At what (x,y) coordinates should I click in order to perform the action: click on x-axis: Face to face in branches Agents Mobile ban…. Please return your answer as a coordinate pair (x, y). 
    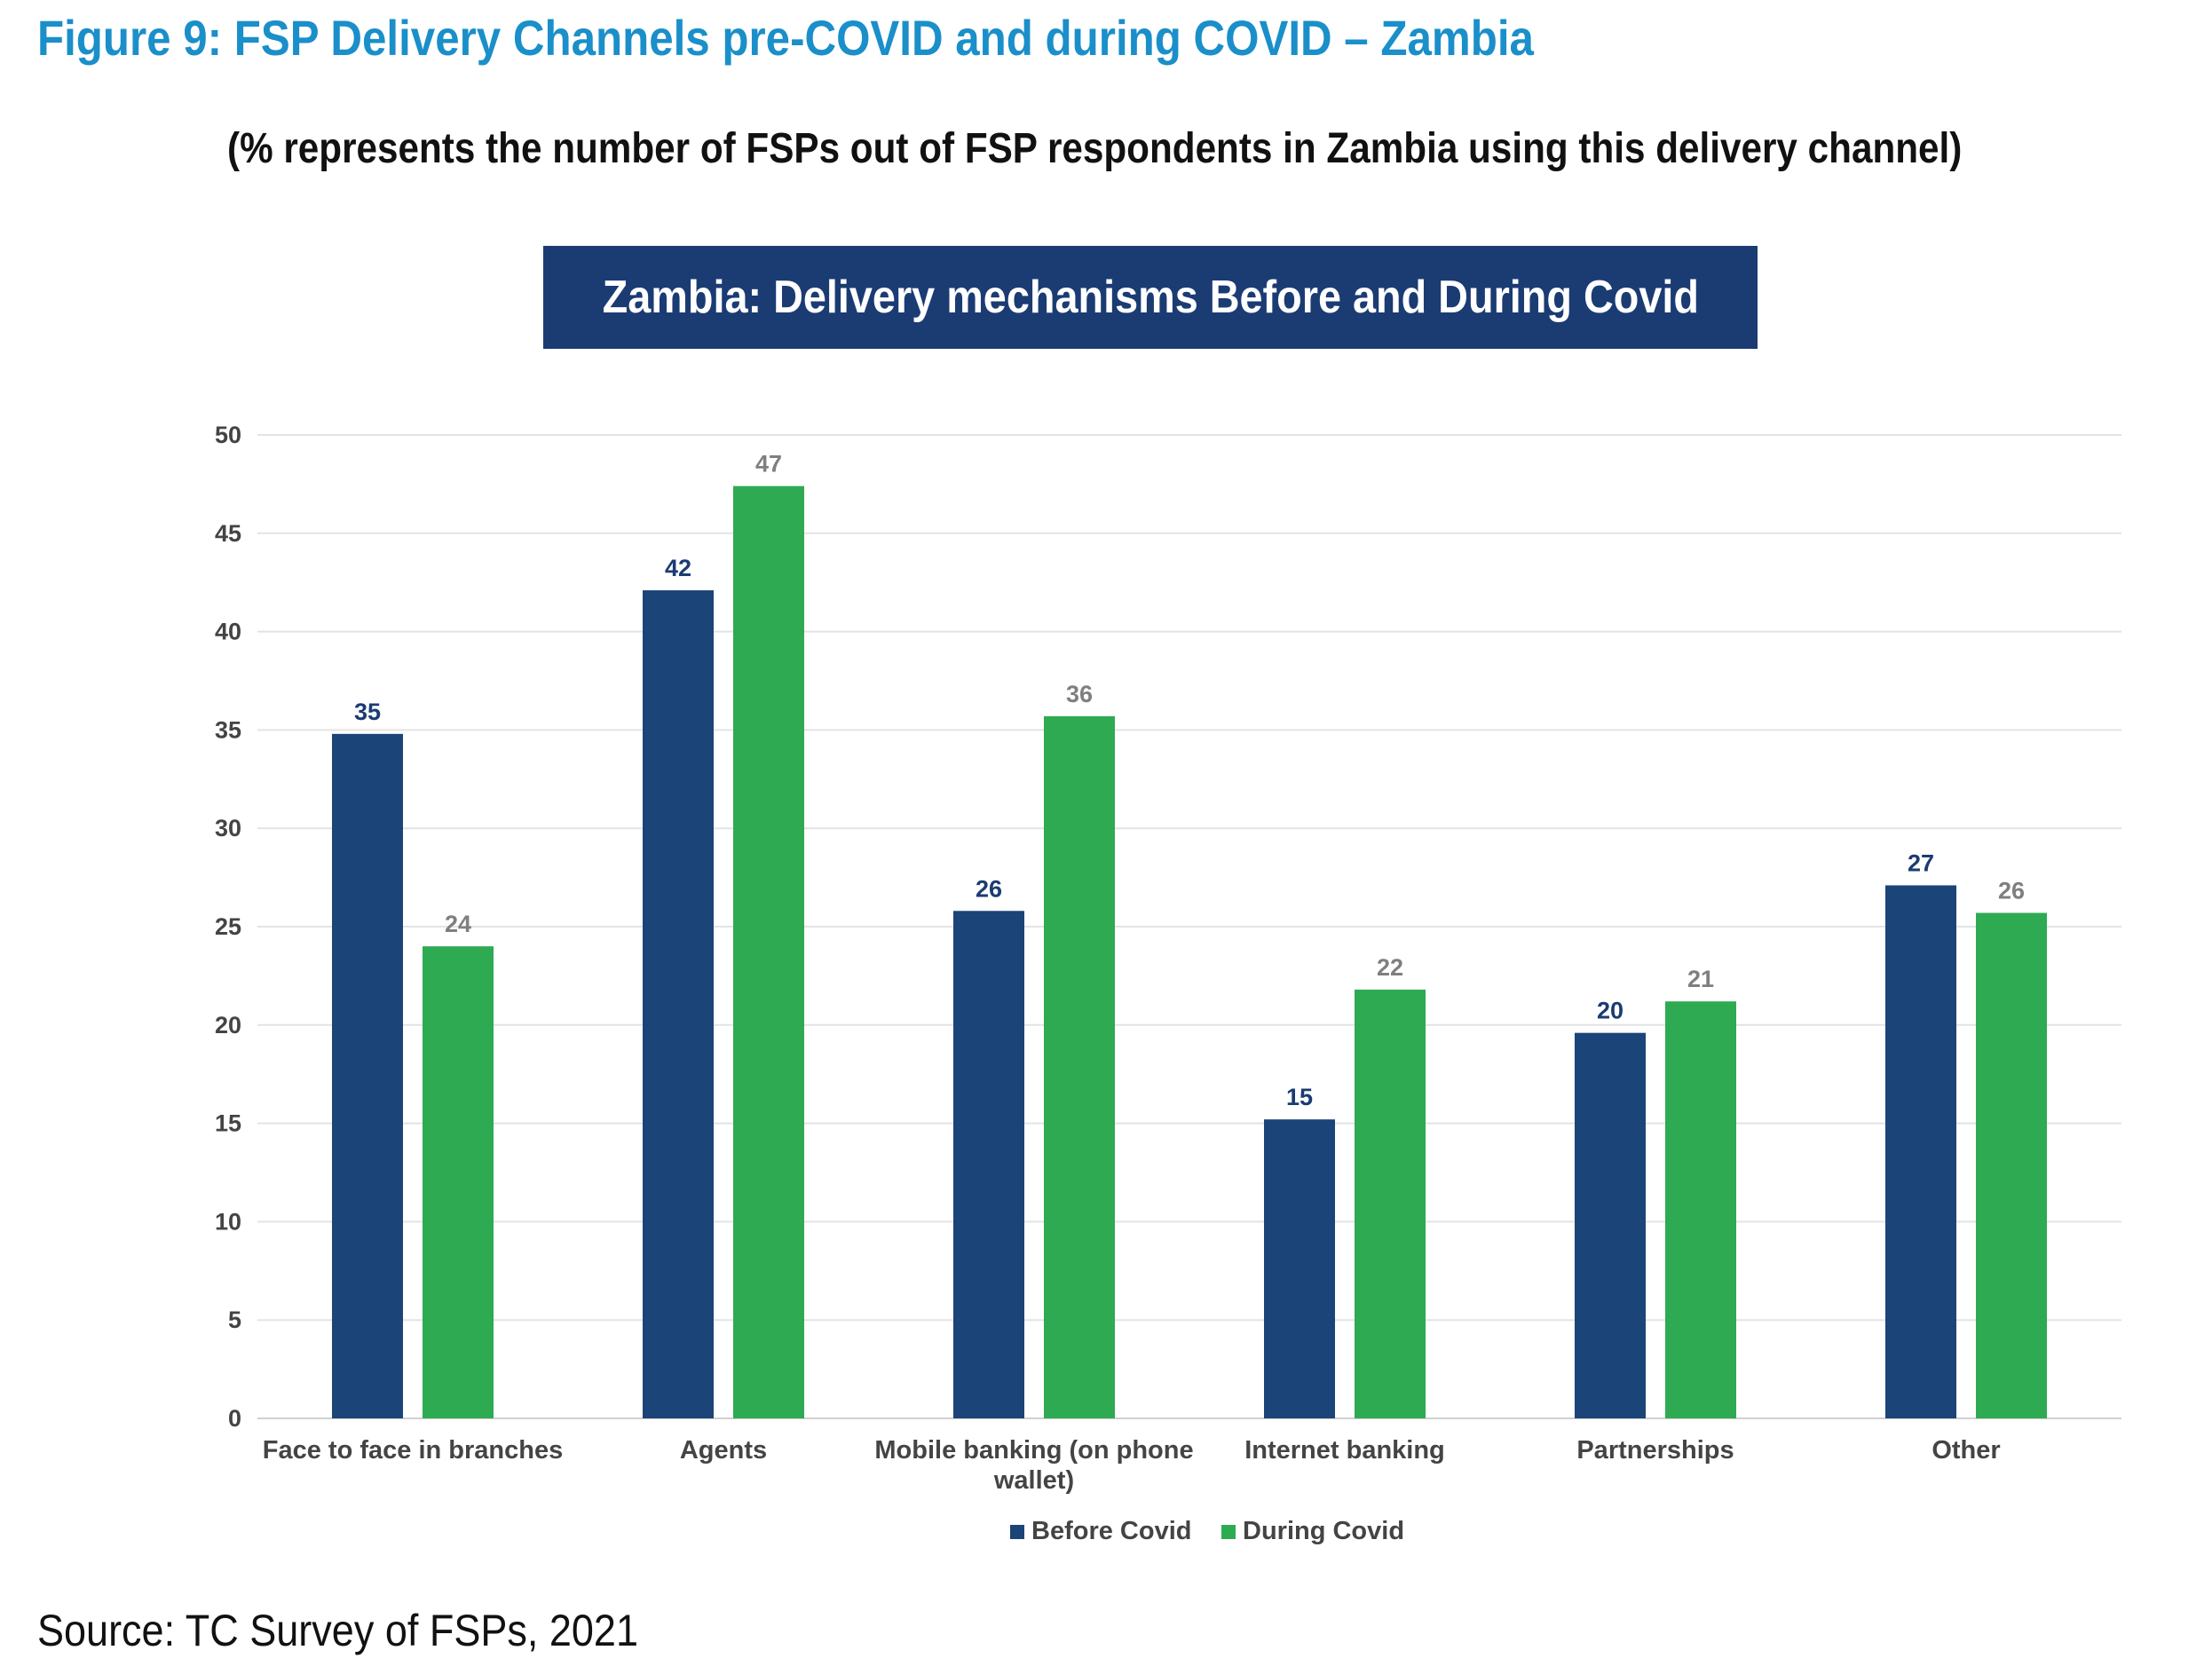
    Looking at the image, I should click on (1132, 1465).